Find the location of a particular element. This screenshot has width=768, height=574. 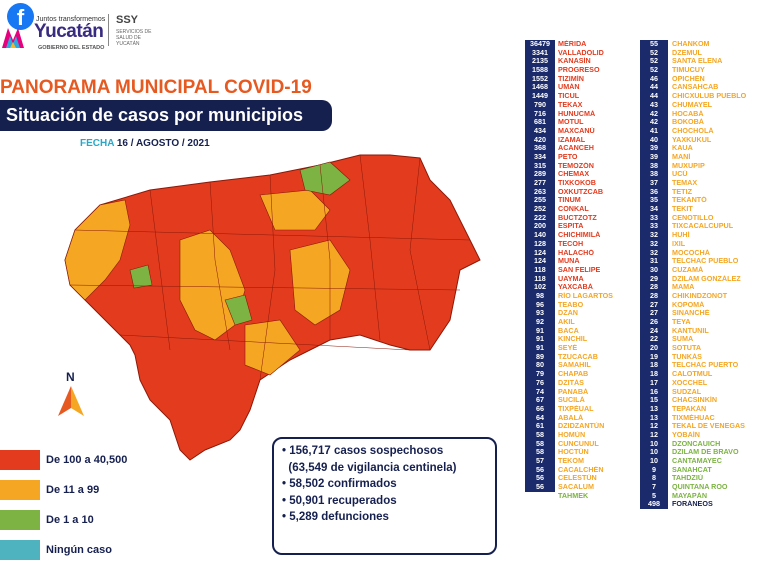

case-count: 39 is located at coordinates (654, 148).